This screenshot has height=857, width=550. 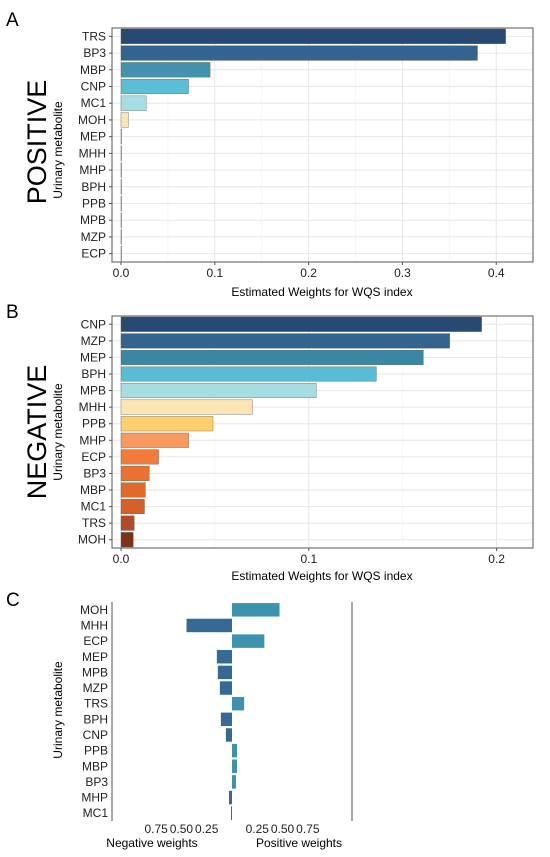 What do you see at coordinates (154, 440) in the screenshot?
I see `panel-b-bar-mhp` at bounding box center [154, 440].